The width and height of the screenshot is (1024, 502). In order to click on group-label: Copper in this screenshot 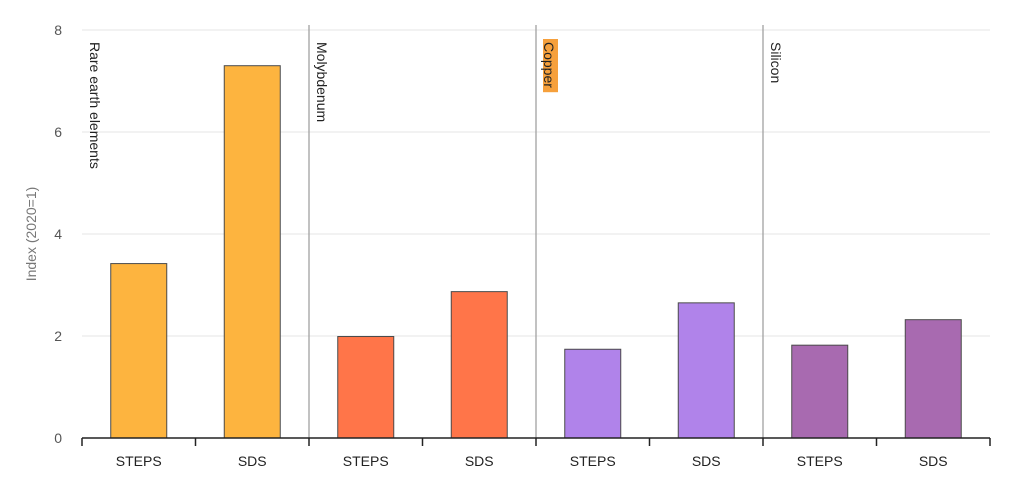, I will do `click(549, 65)`.